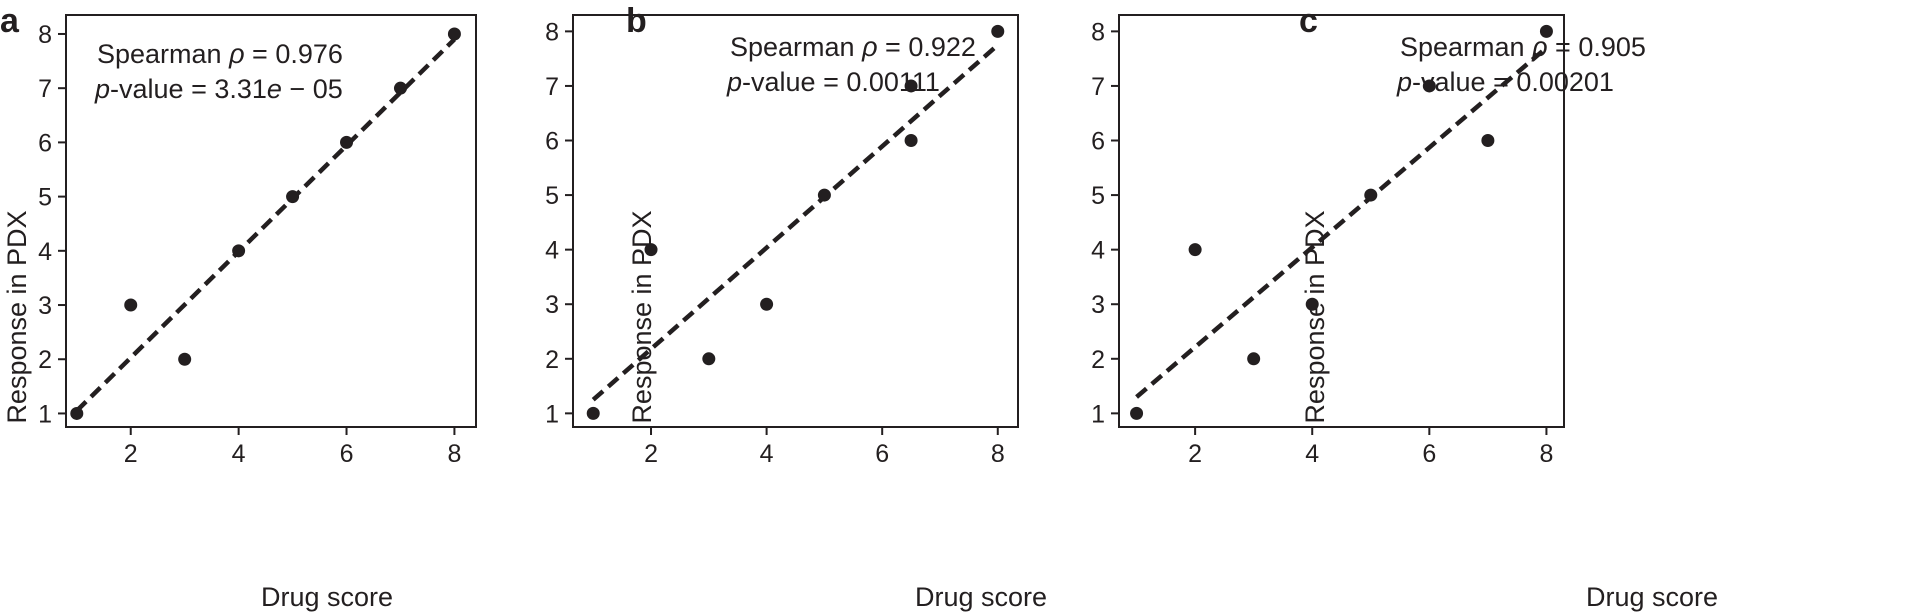 This screenshot has width=1930, height=613. What do you see at coordinates (1505, 82) in the screenshot?
I see `stat-line-2: p-value = 0.00201` at bounding box center [1505, 82].